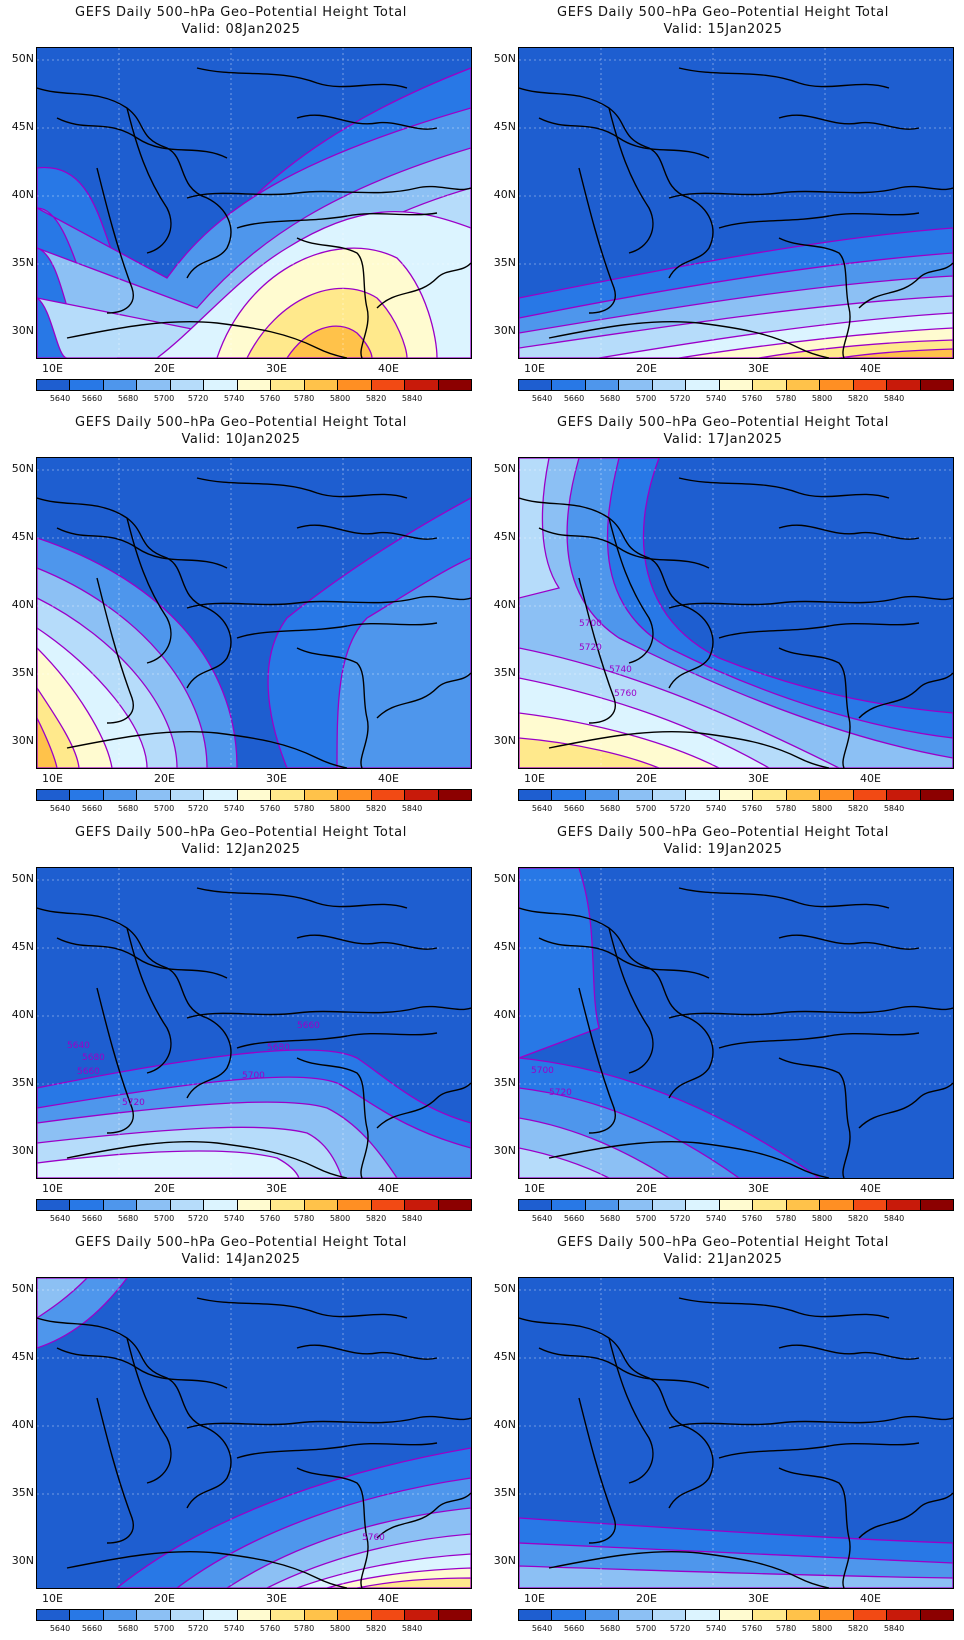  I want to click on colorbar-label: 5660, so click(574, 808).